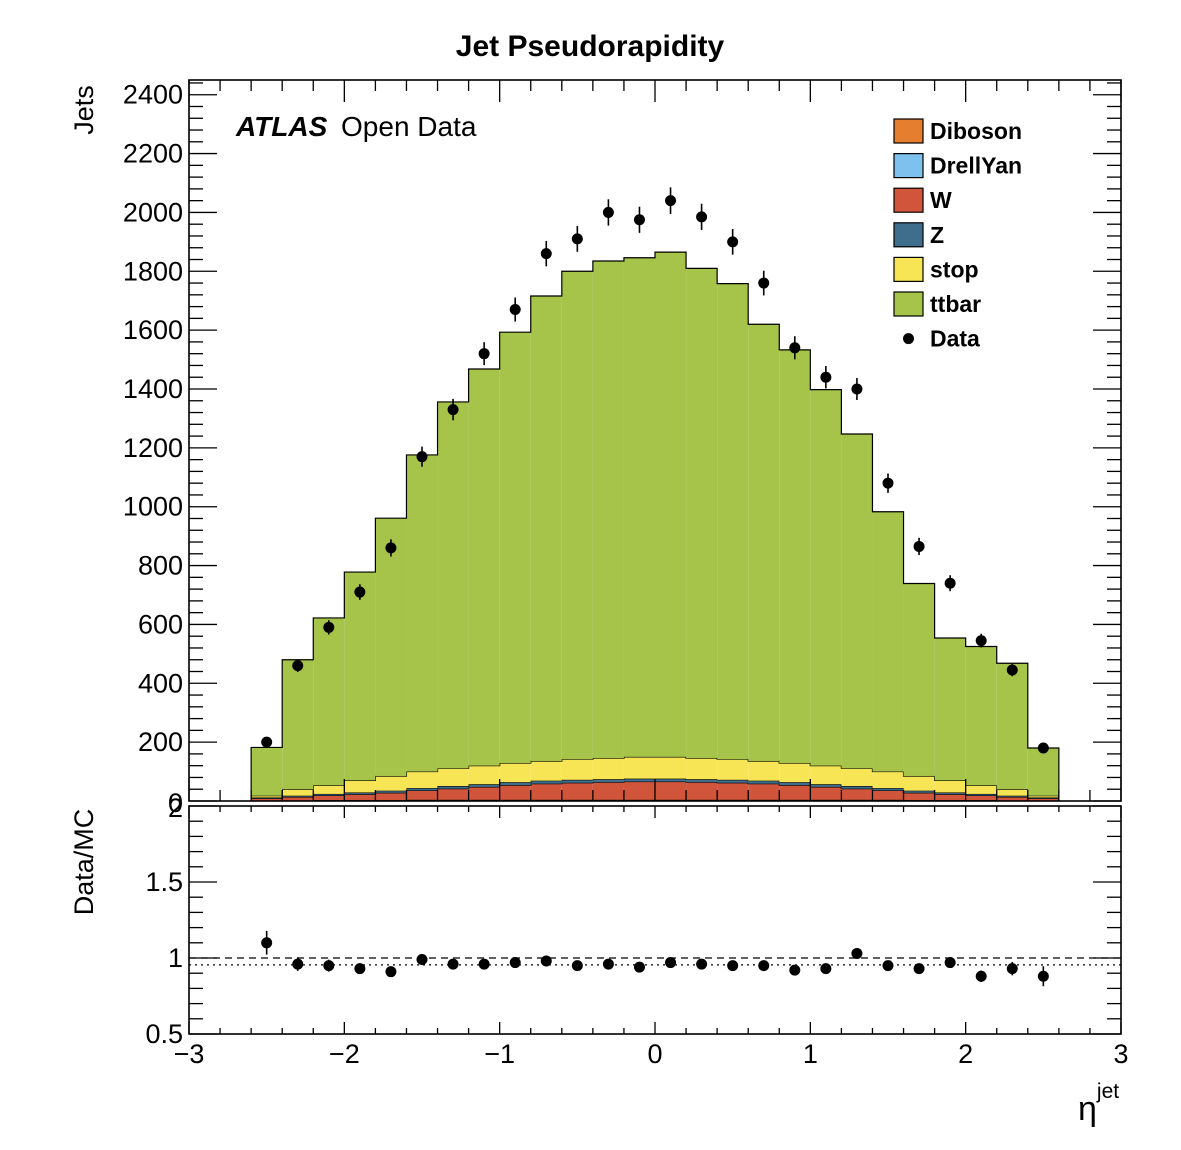 The height and width of the screenshot is (1150, 1181). I want to click on y-tick-label: 600, so click(160, 624).